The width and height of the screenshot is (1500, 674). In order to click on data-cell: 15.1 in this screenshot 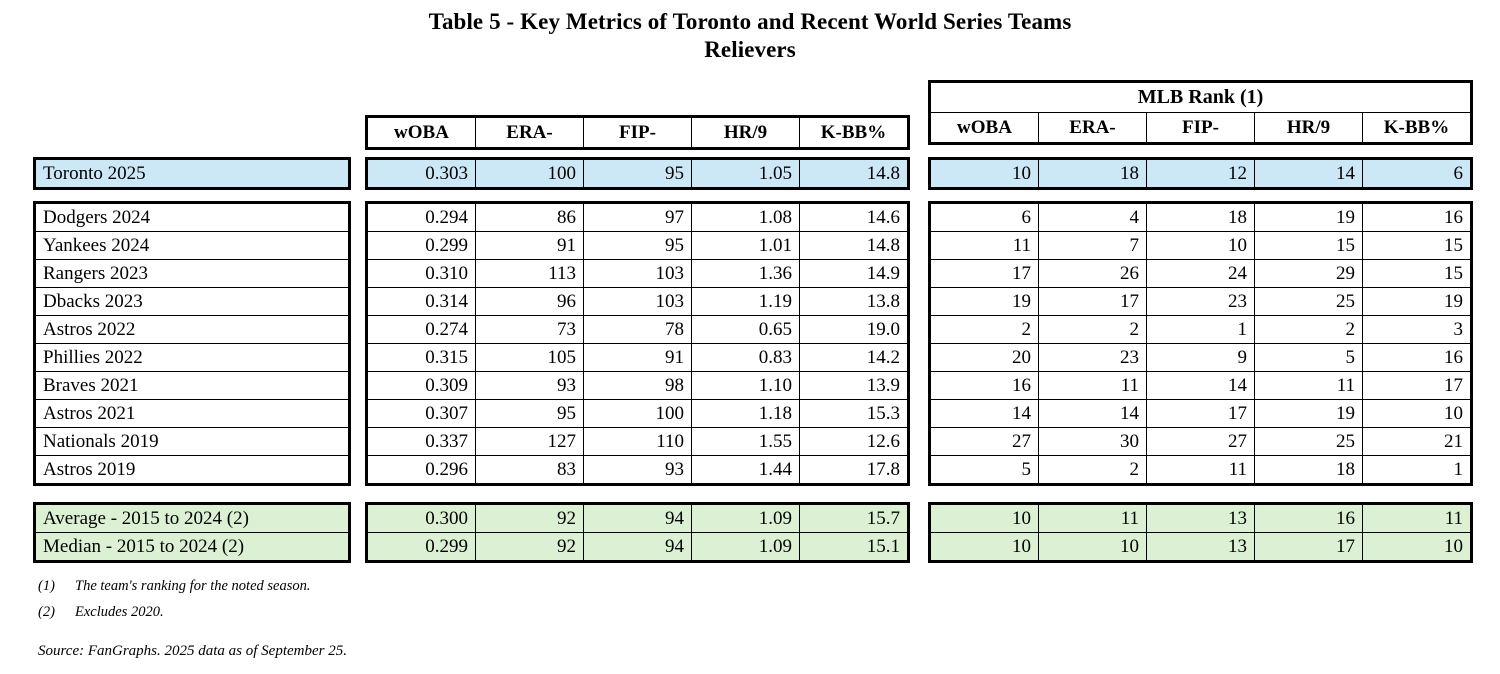, I will do `click(853, 546)`.